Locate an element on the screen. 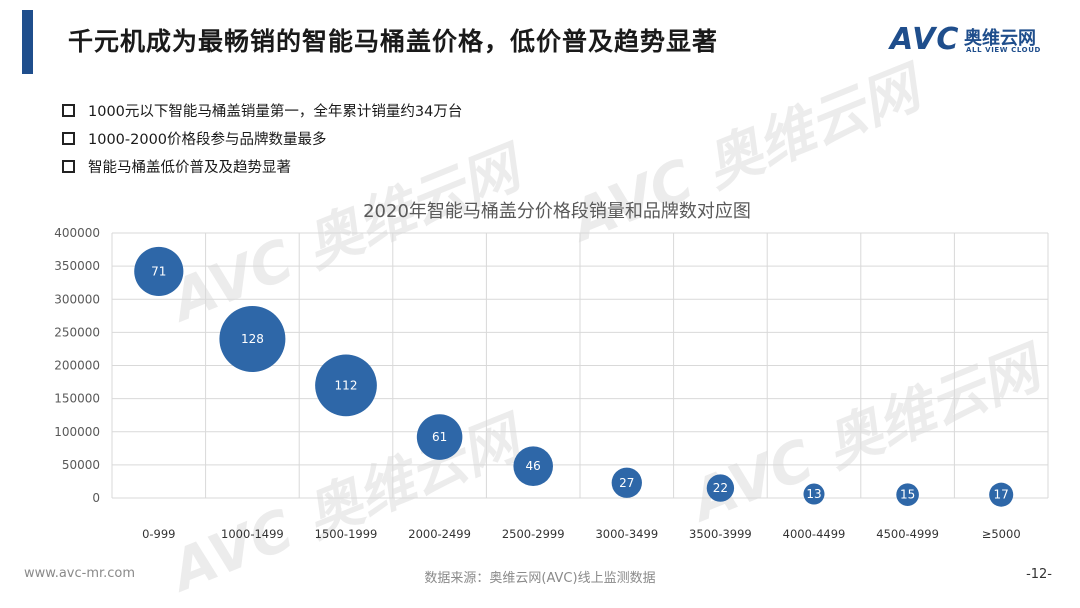 Image resolution: width=1080 pixels, height=608 pixels. bullet-item: 智能马桶盖低价普及及趋势显著 is located at coordinates (262, 166).